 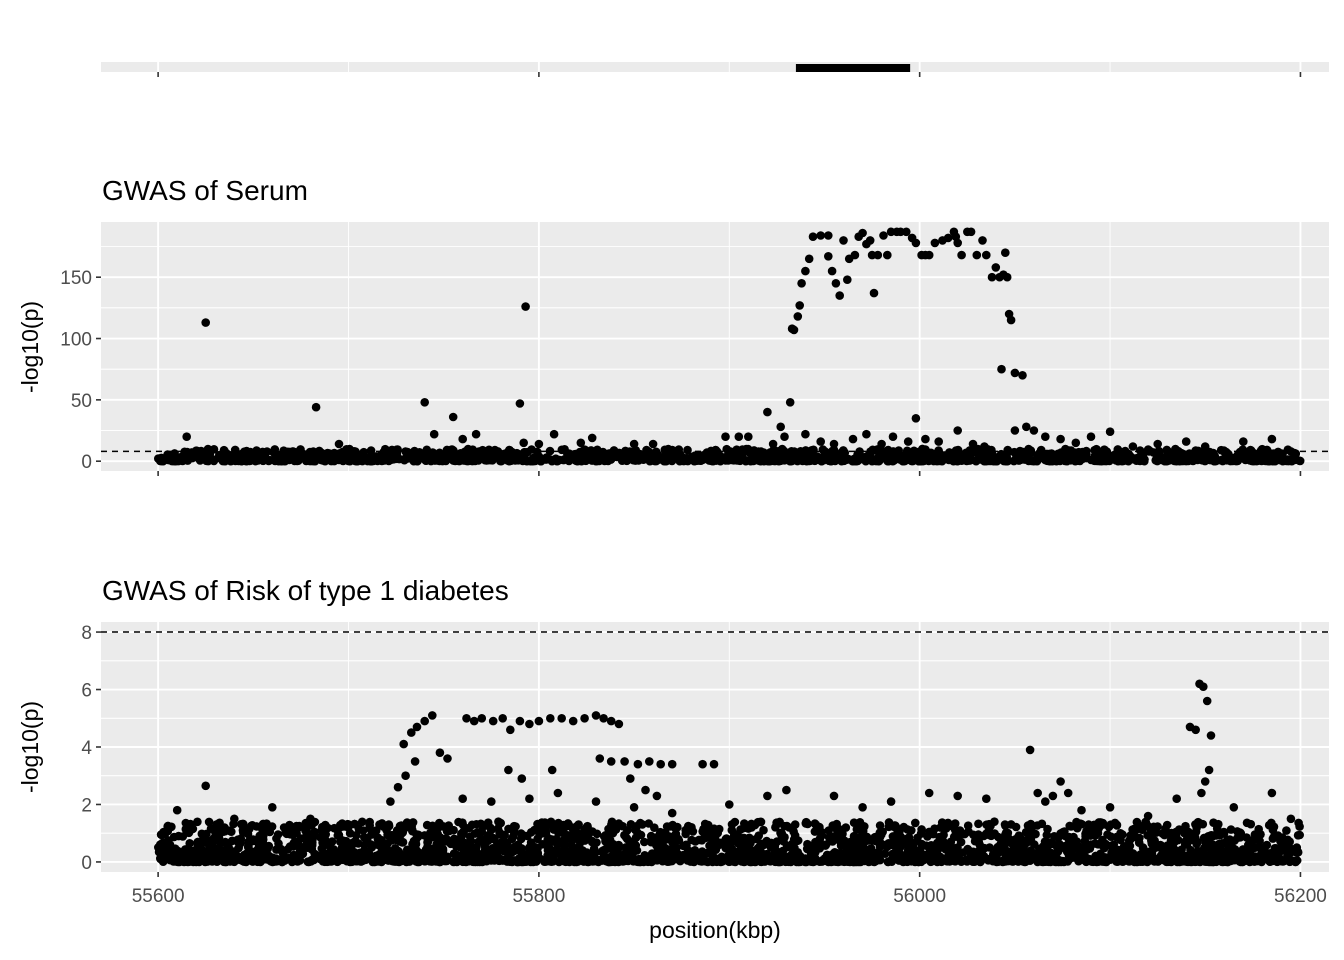 What do you see at coordinates (538, 896) in the screenshot?
I see `x-tick-label: 55800` at bounding box center [538, 896].